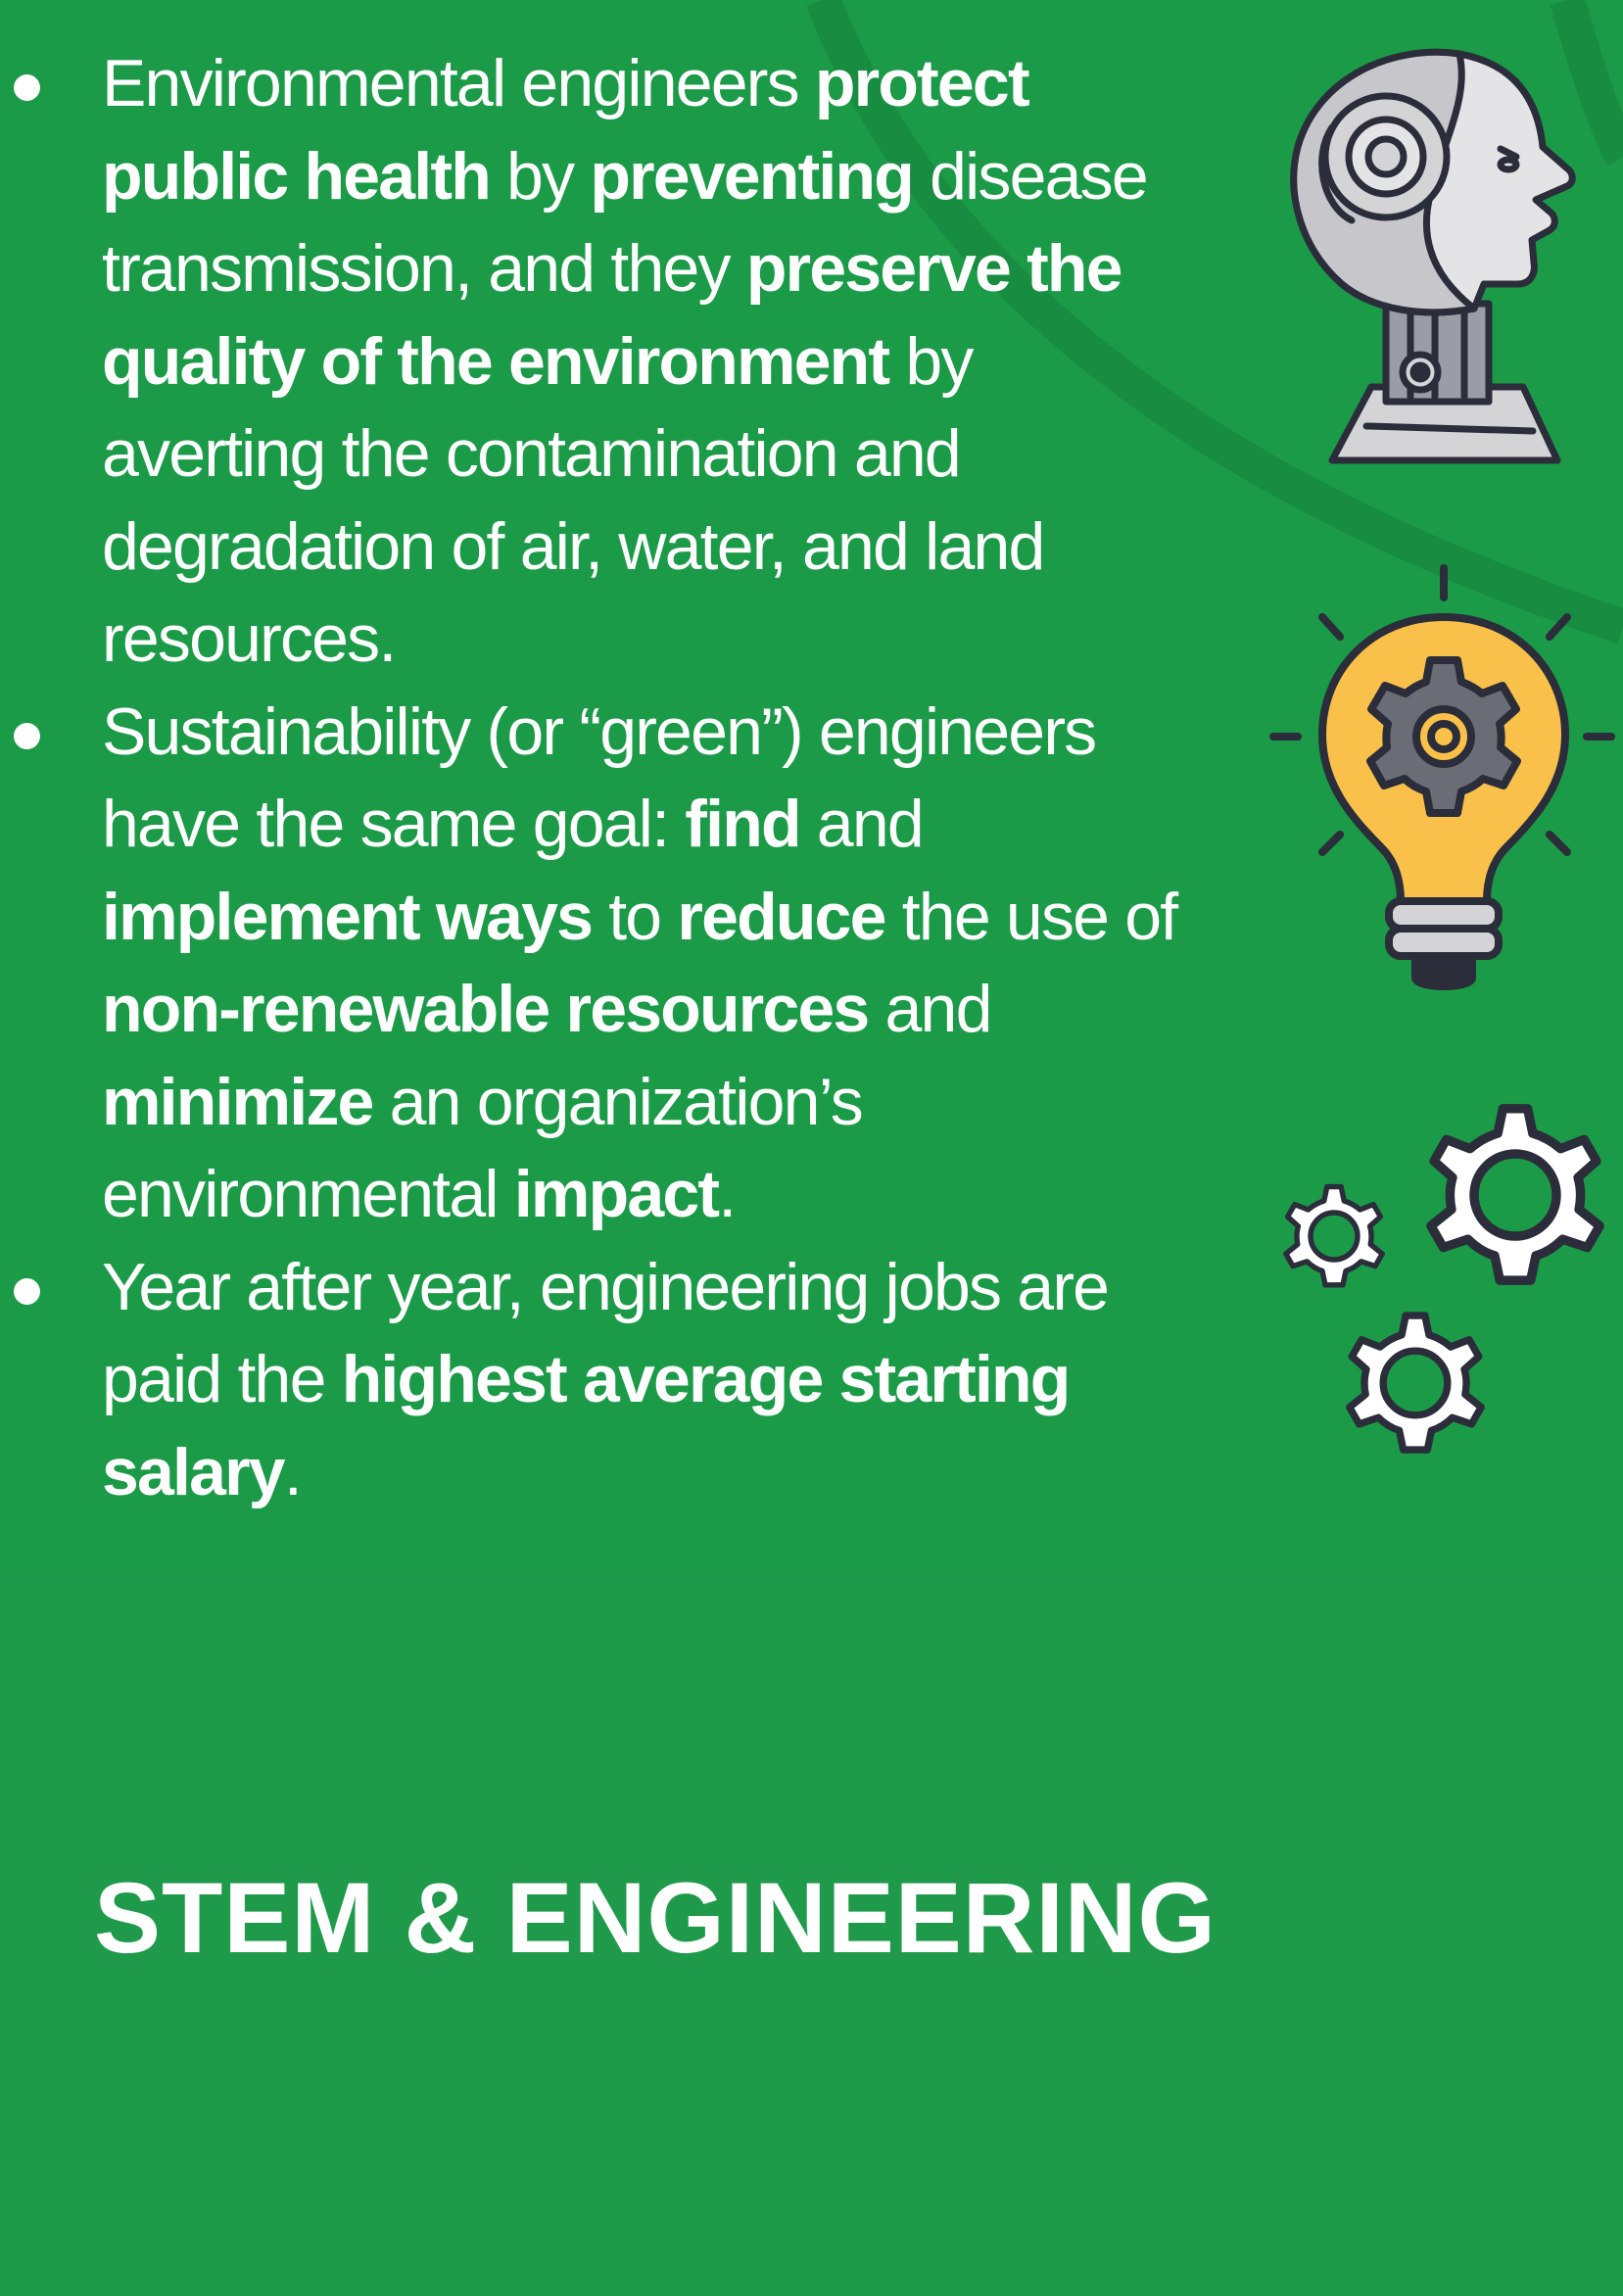 This screenshot has height=2296, width=1623. Describe the element at coordinates (308, 1194) in the screenshot. I see `text: environmental` at that location.